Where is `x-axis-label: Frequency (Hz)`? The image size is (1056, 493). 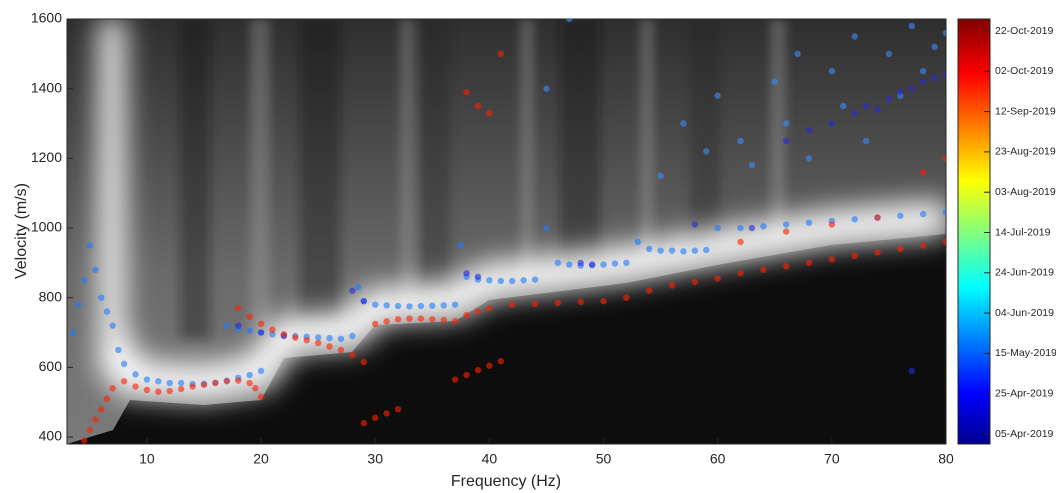 x-axis-label: Frequency (Hz) is located at coordinates (506, 481).